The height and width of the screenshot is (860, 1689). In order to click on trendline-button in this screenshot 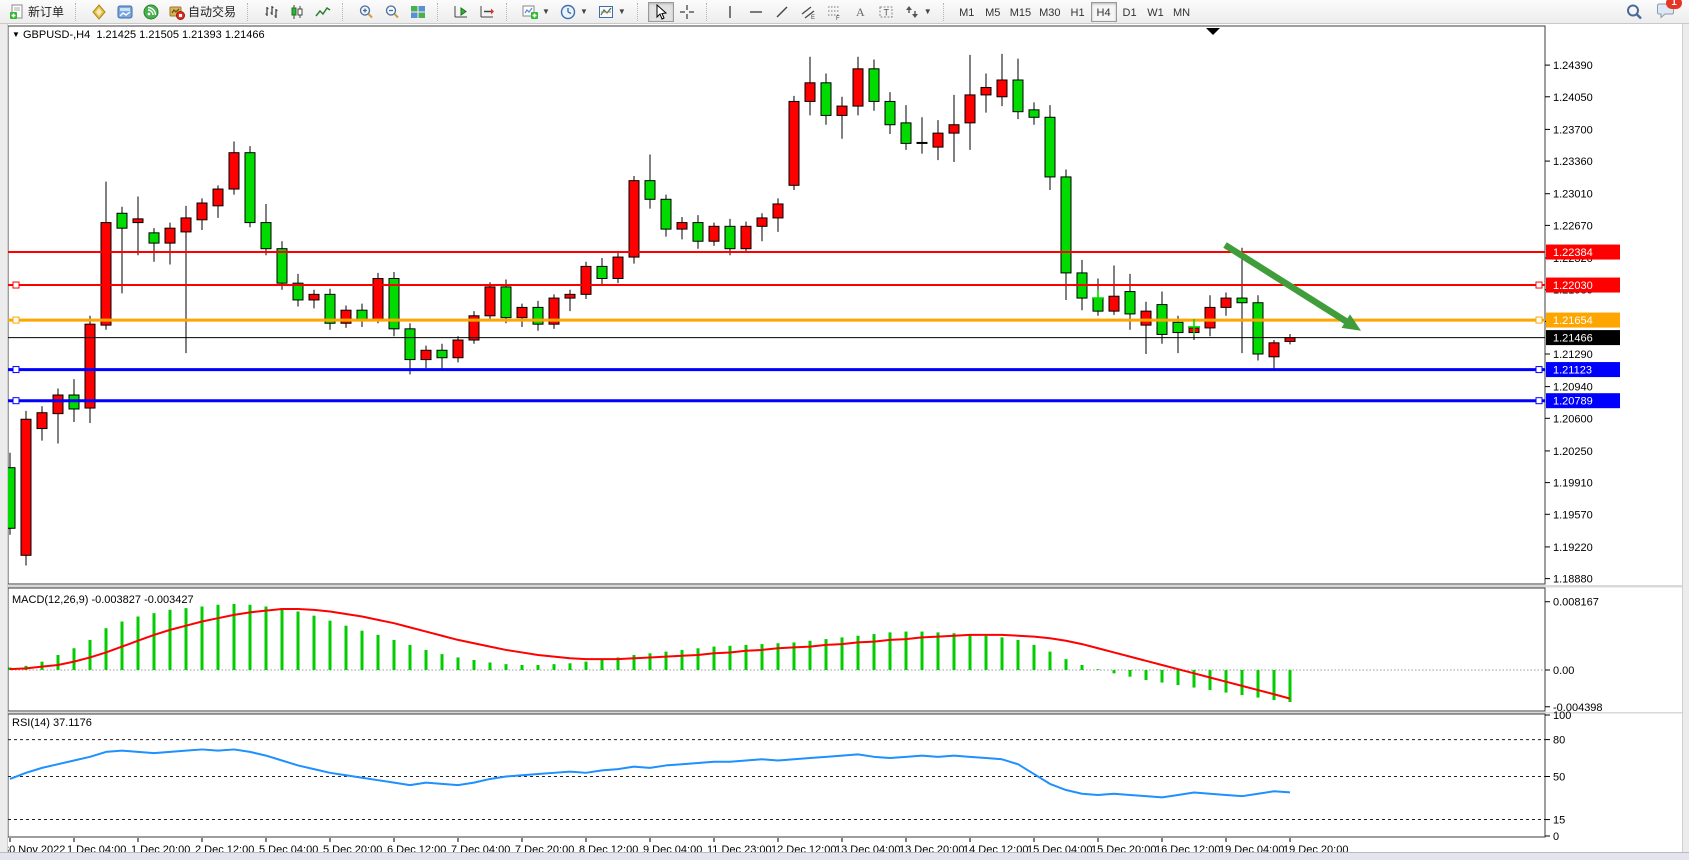, I will do `click(782, 12)`.